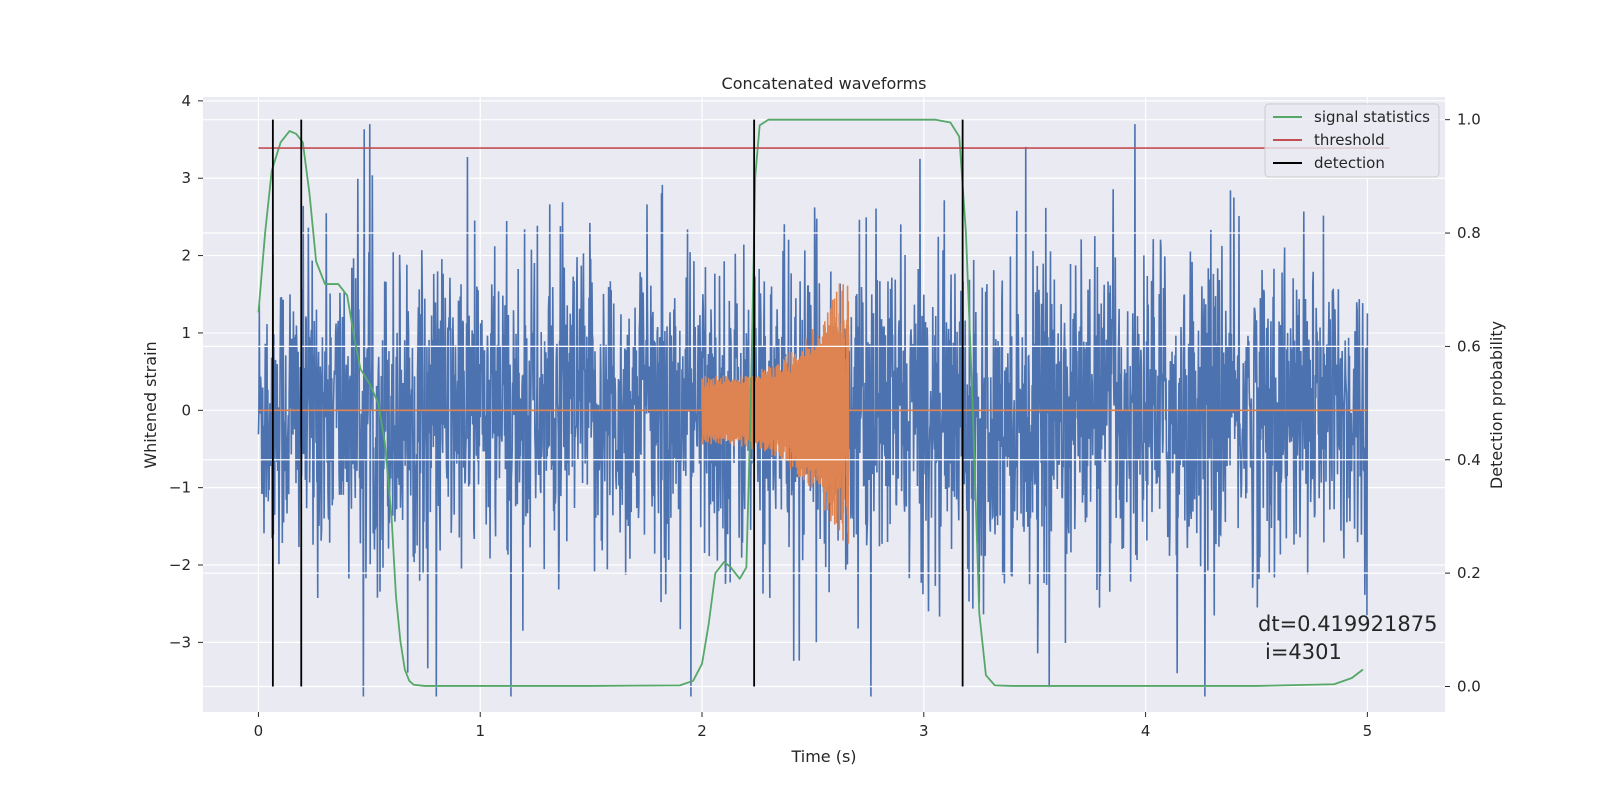  I want to click on legend-box, so click(1352, 140).